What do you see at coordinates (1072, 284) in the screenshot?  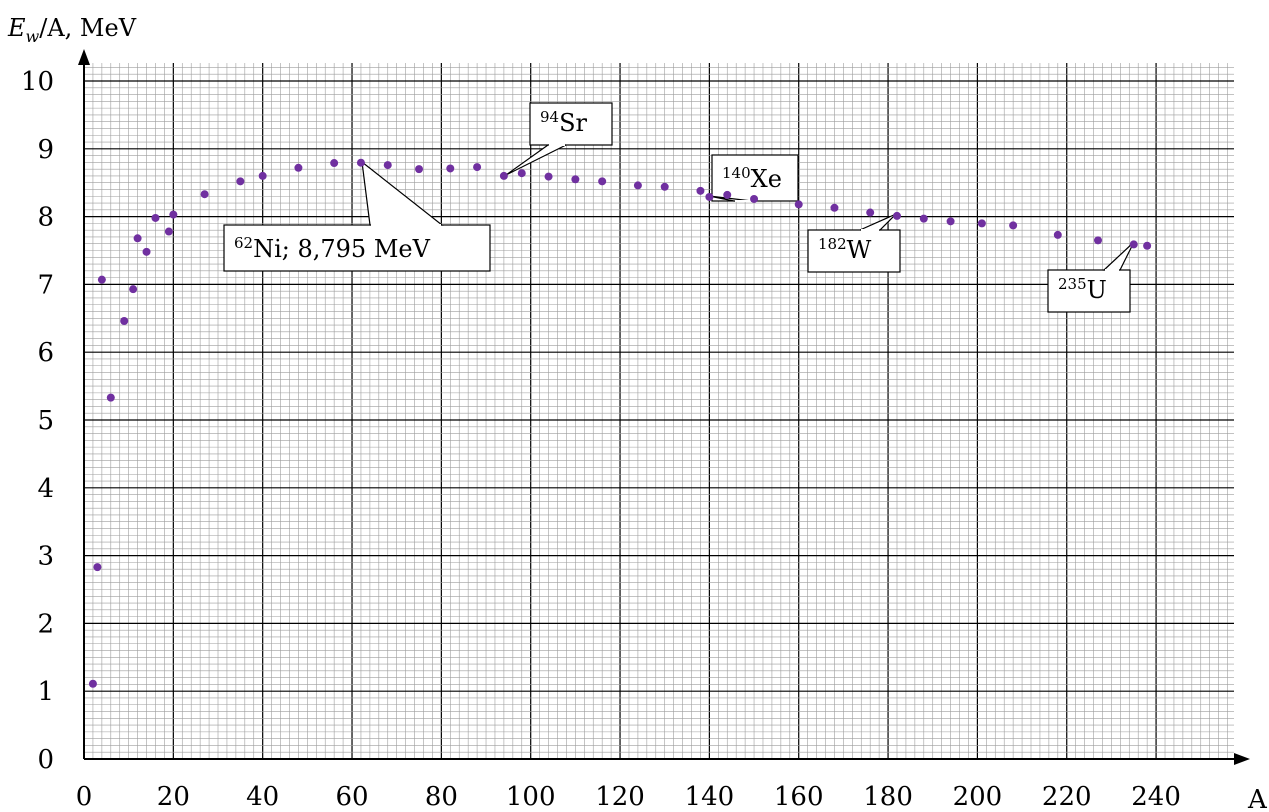 I see `annotation-mass: 235` at bounding box center [1072, 284].